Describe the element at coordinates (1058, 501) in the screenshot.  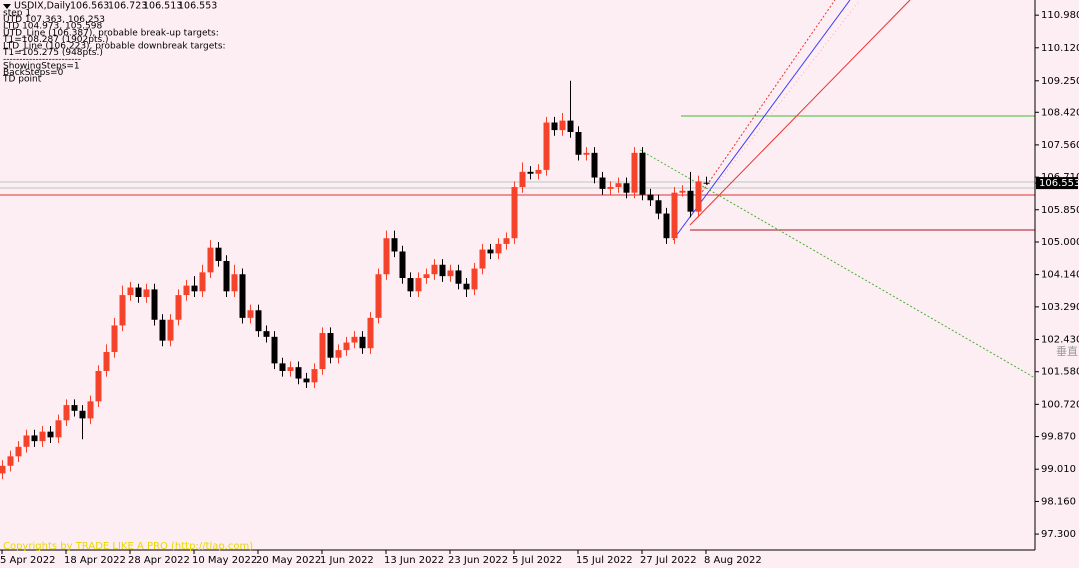
I see `y-tick-label: 98.160` at that location.